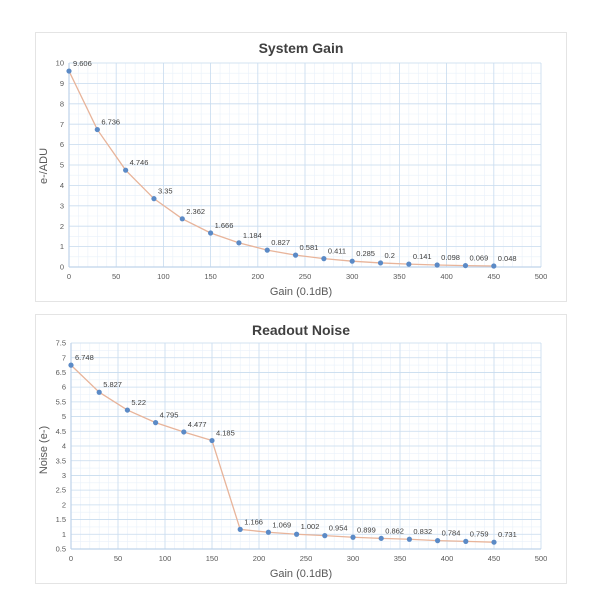 This screenshot has width=600, height=600. I want to click on data-label: 0.784, so click(451, 533).